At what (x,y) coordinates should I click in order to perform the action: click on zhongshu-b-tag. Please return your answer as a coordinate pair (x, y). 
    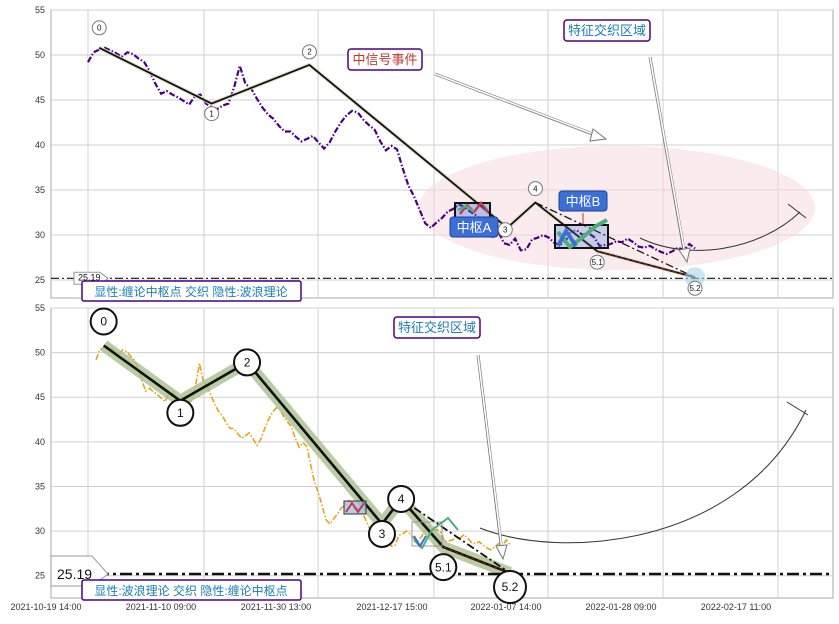
    Looking at the image, I should click on (583, 201).